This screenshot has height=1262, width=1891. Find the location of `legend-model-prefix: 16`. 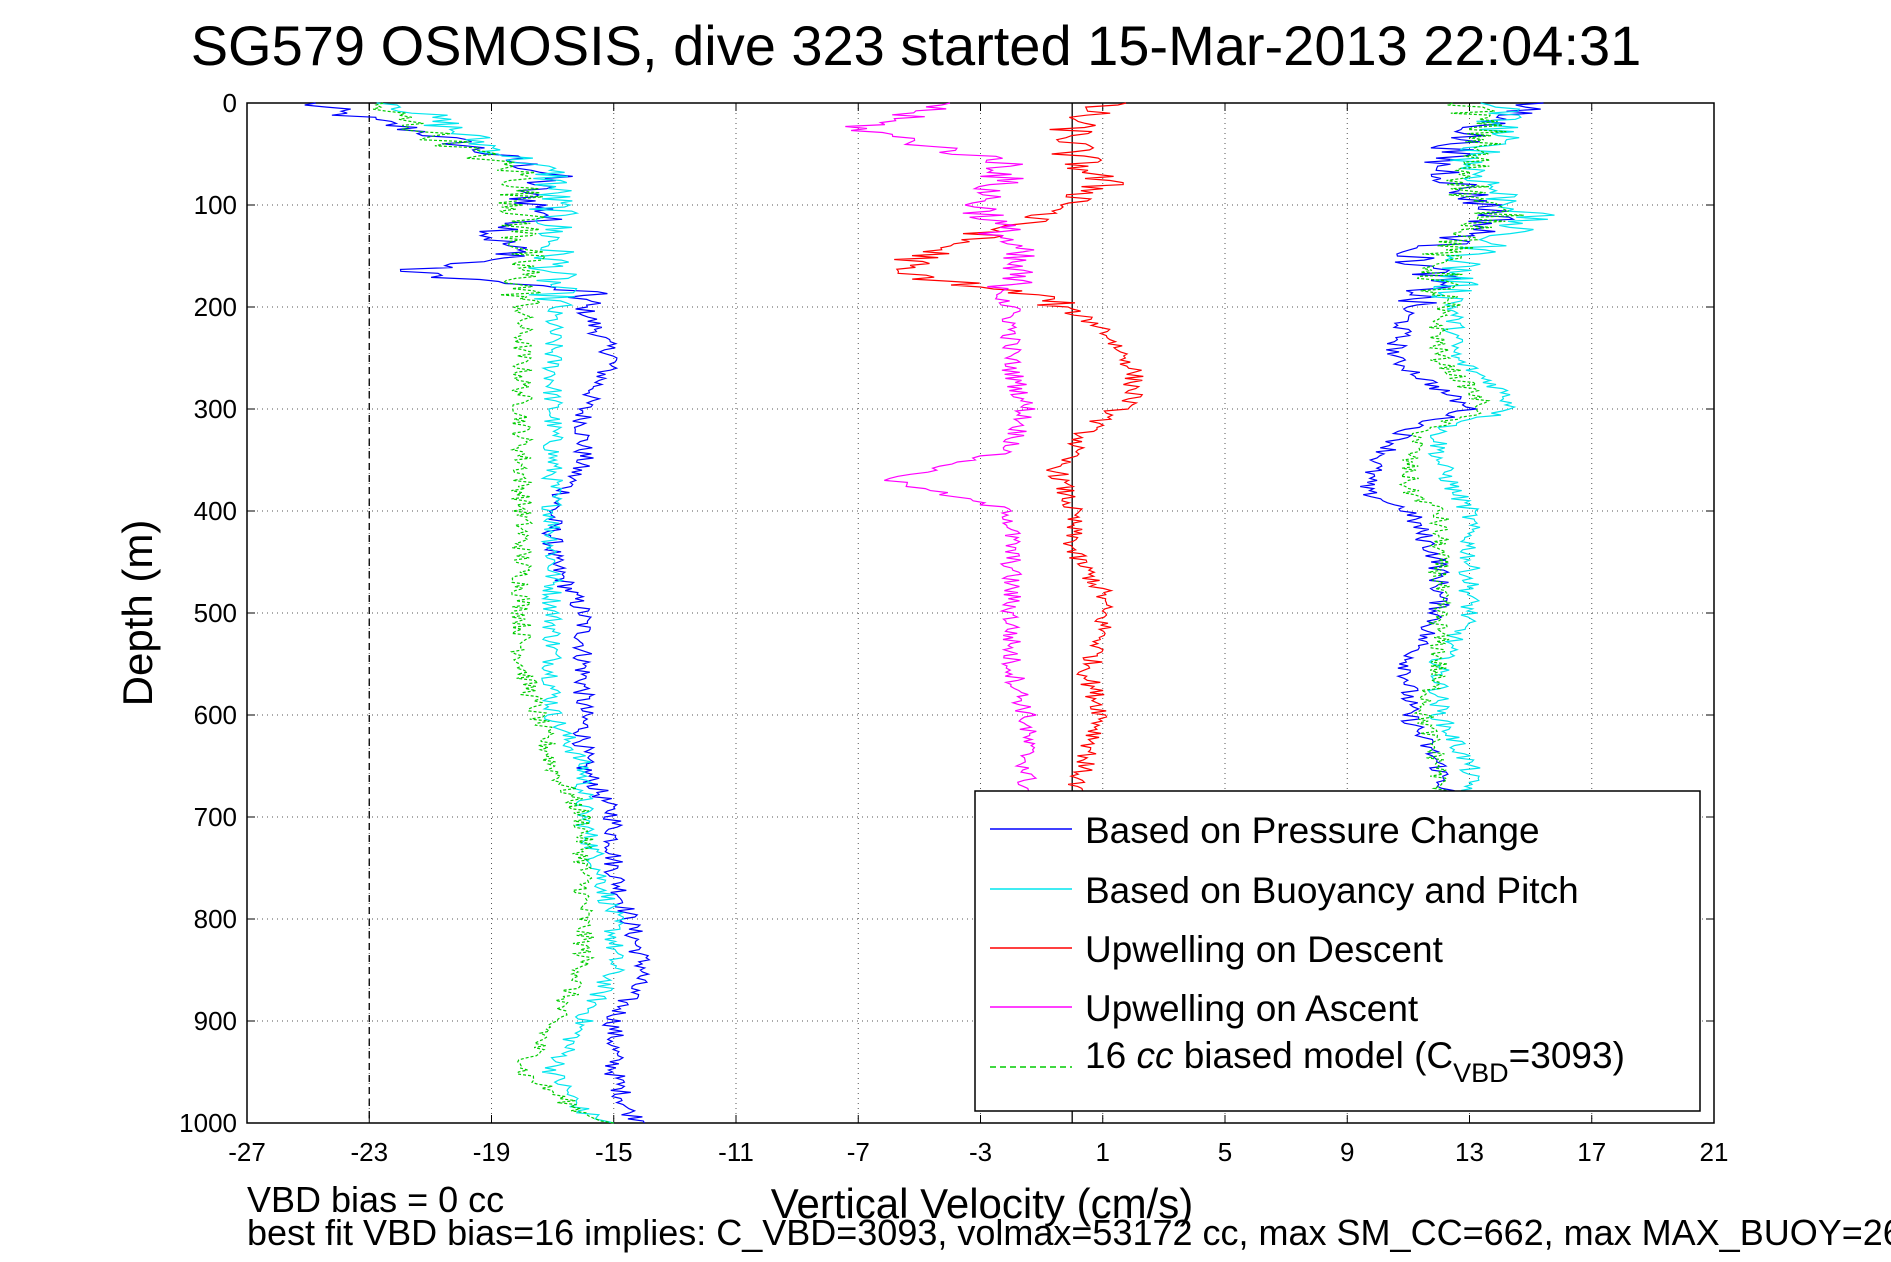

legend-model-prefix: 16 is located at coordinates (1110, 1055).